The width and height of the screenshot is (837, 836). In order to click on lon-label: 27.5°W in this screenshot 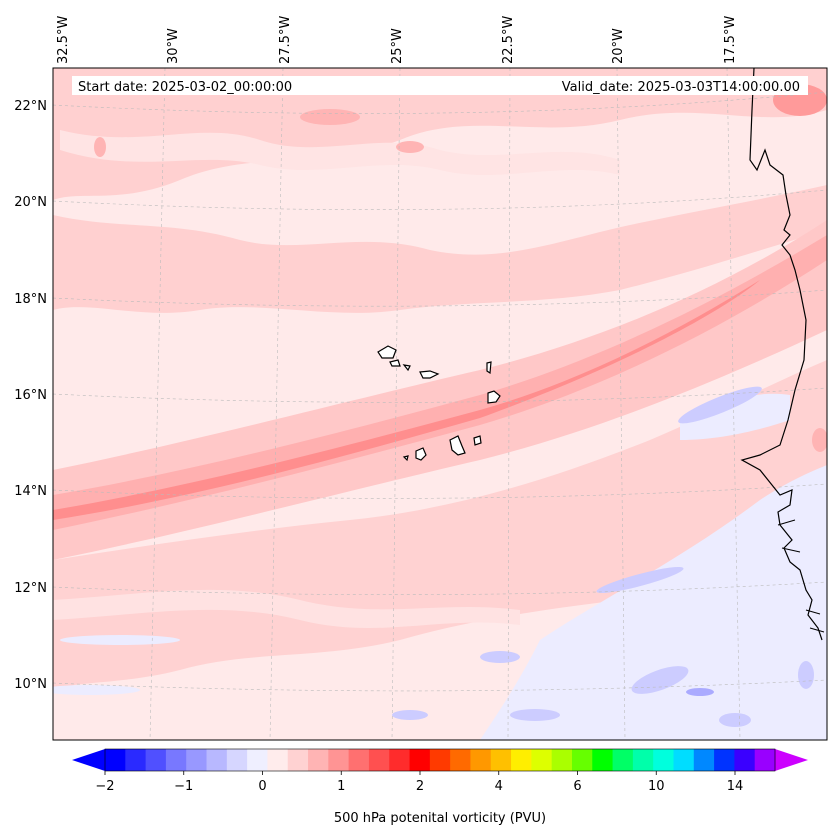, I will do `click(285, 40)`.